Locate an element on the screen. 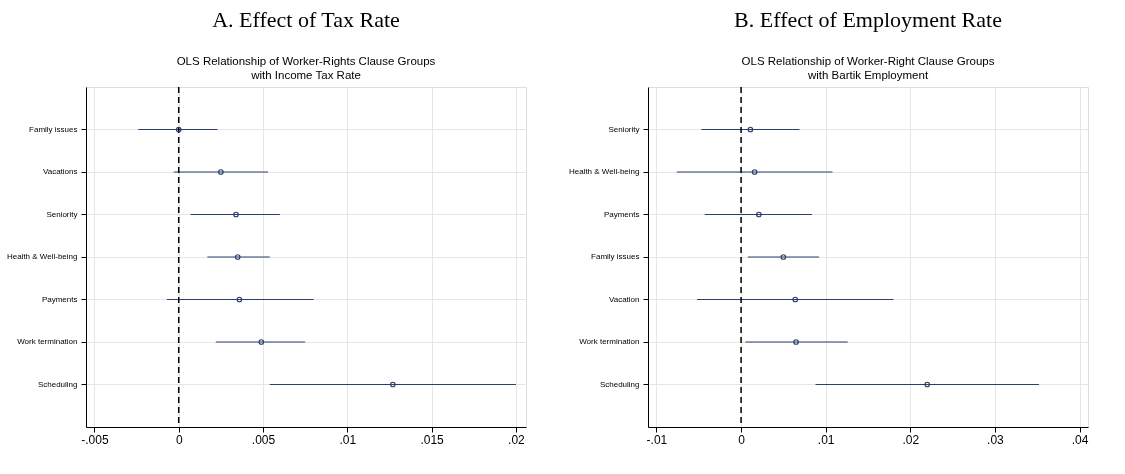 The width and height of the screenshot is (1125, 474). x-tick-label: .04 is located at coordinates (1080, 439).